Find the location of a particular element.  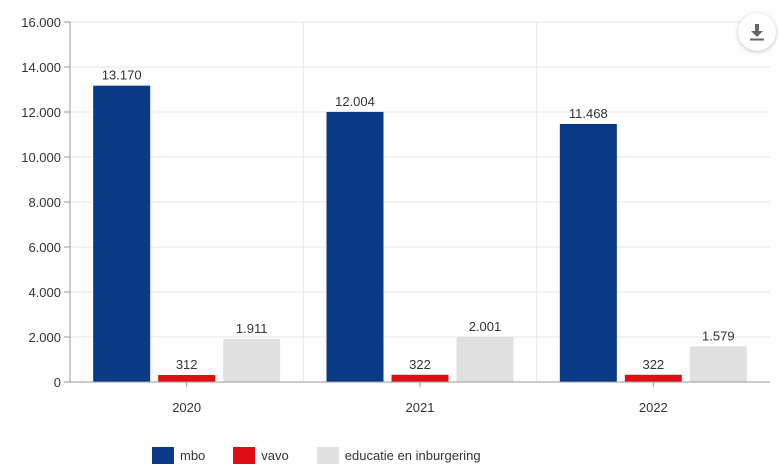

legend-swatch-mbo is located at coordinates (163, 455).